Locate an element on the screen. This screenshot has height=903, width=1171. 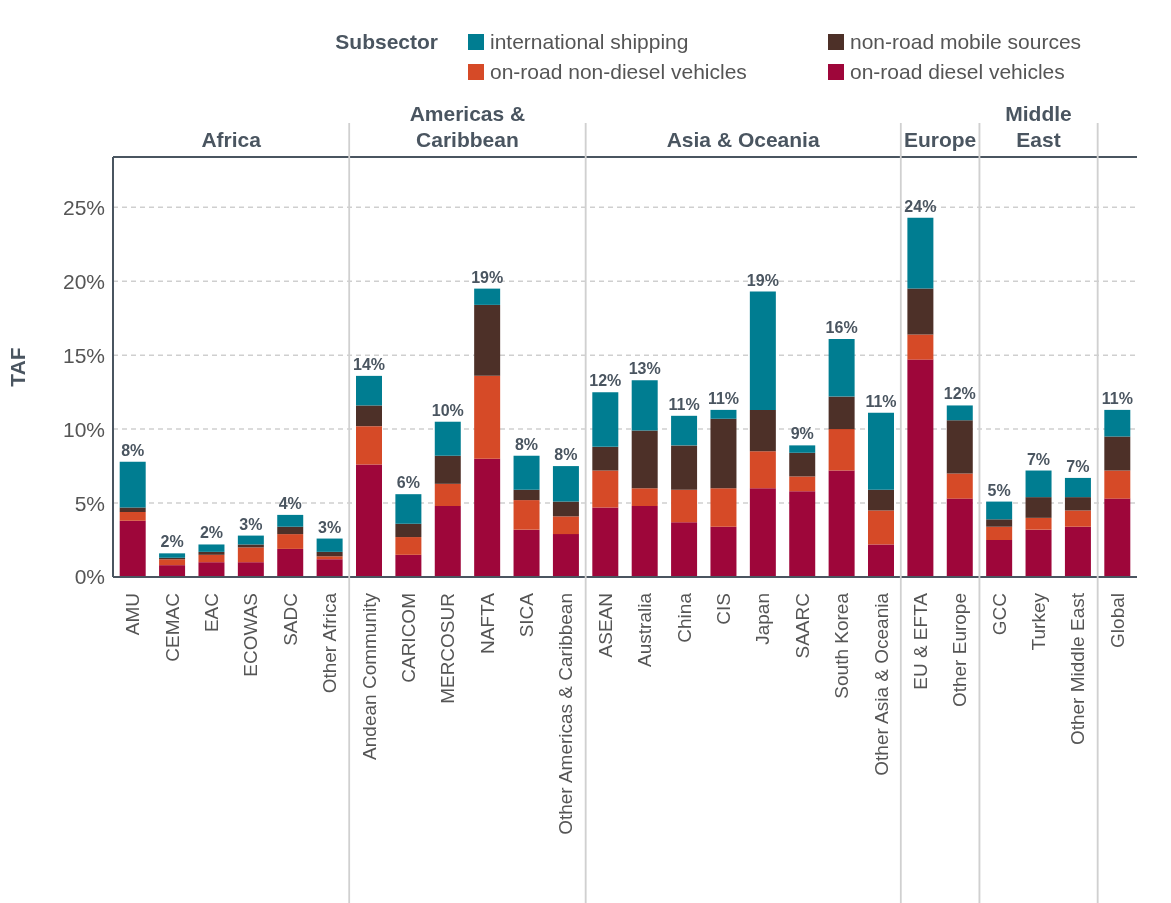
legend-label: on-road diesel vehicles is located at coordinates (957, 72).